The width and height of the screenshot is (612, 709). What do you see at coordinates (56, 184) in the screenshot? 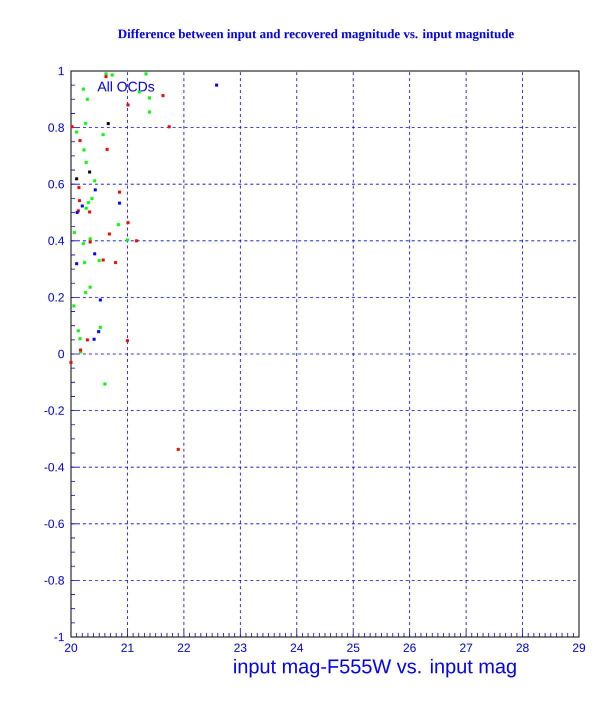
I see `y-tick-label: 0.6` at bounding box center [56, 184].